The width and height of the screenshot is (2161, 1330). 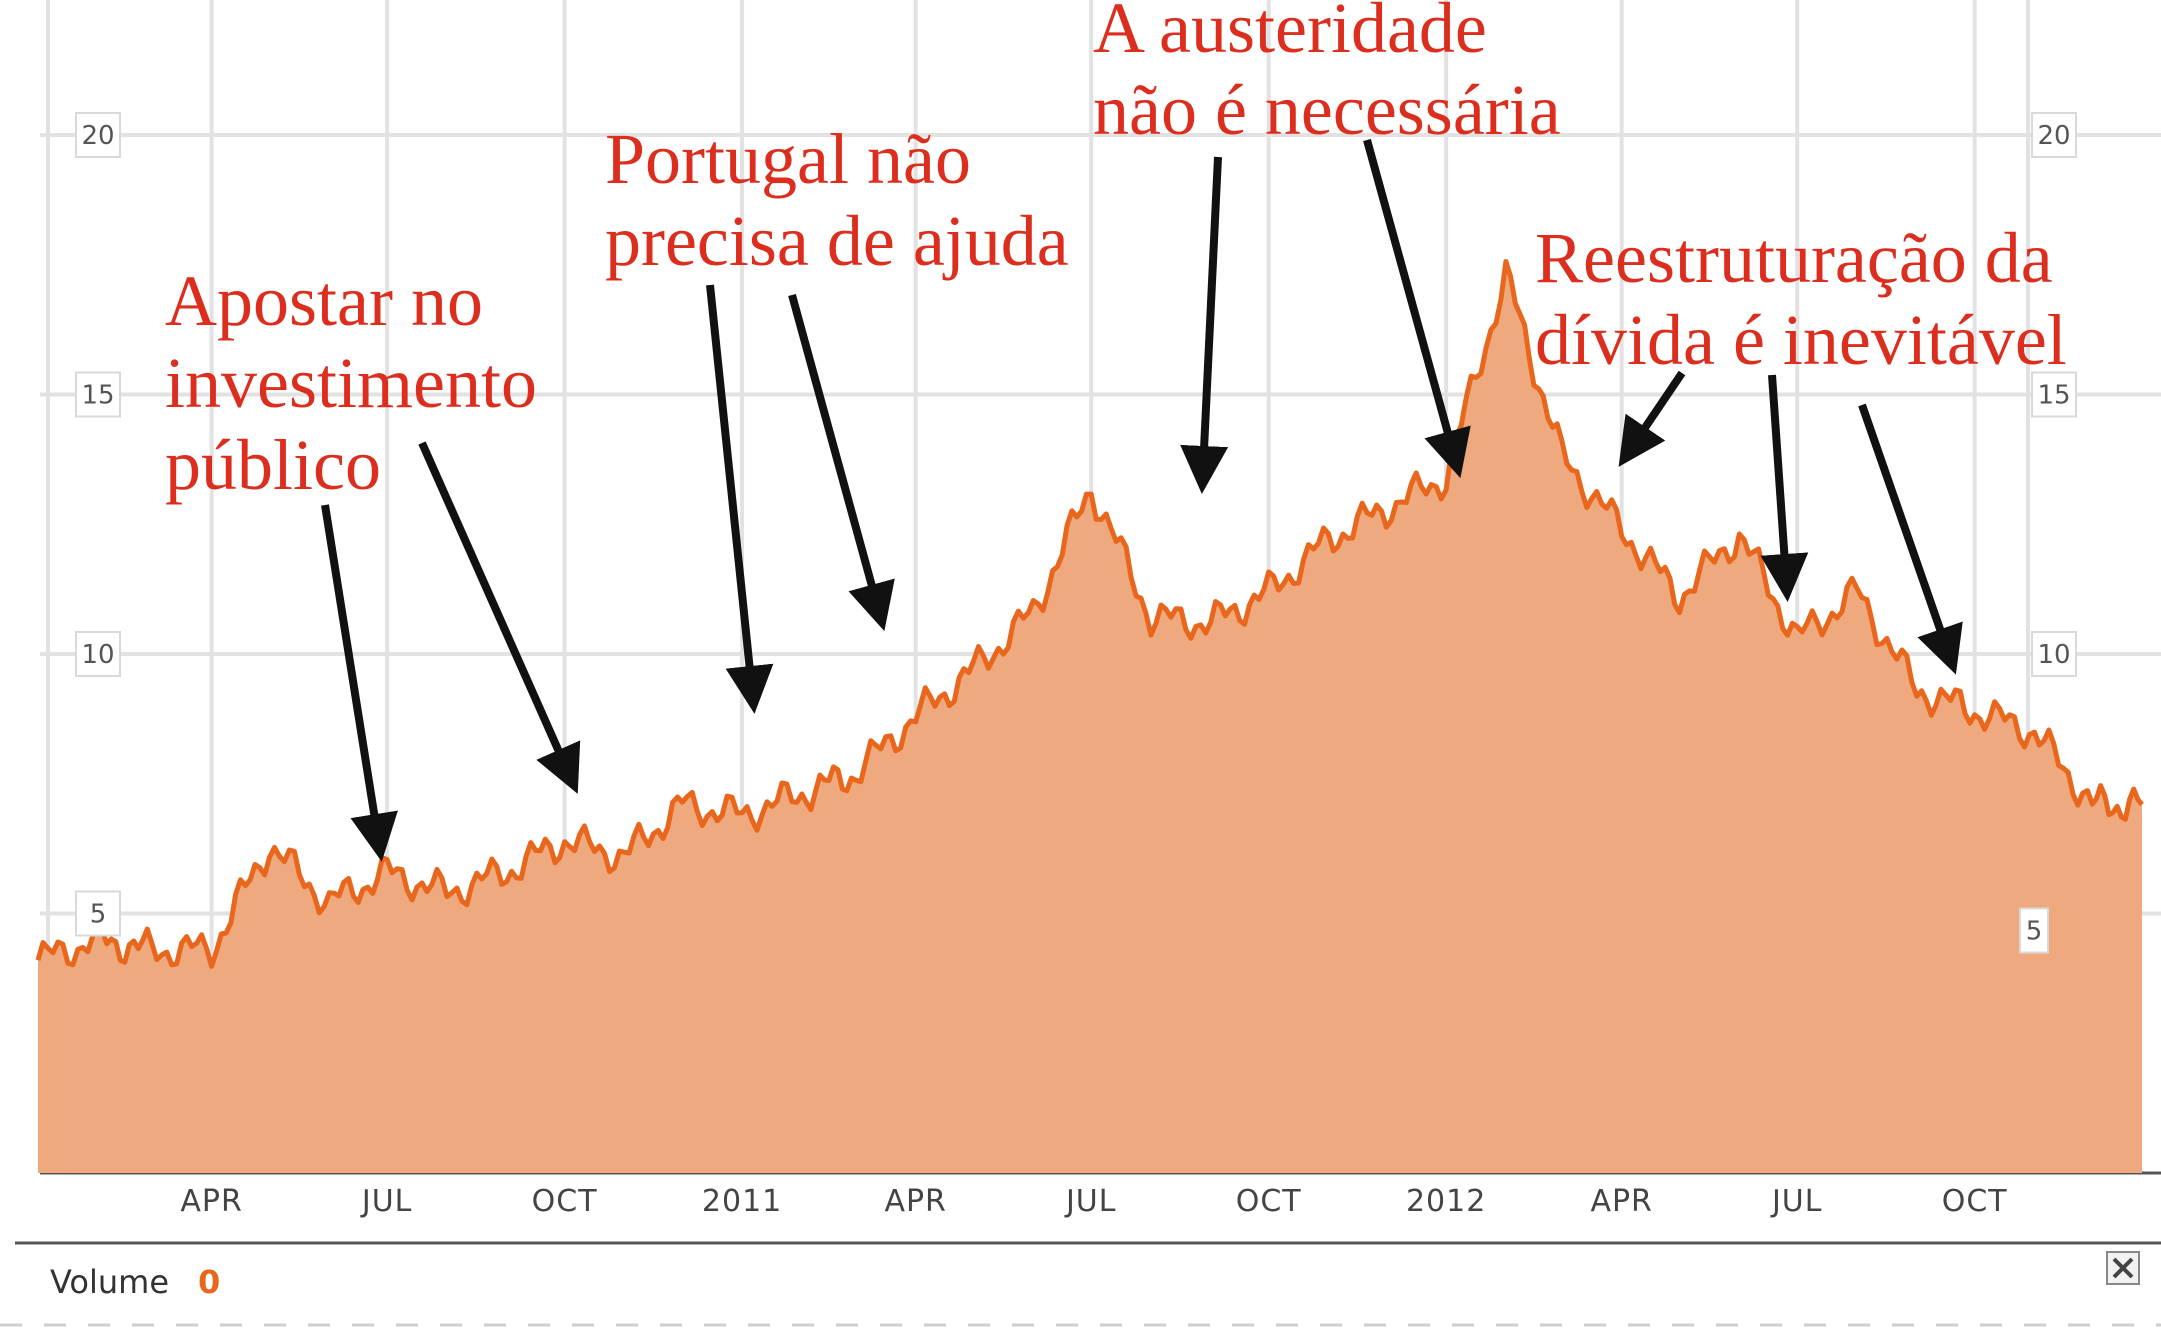 I want to click on close-icon, so click(x=2123, y=1268).